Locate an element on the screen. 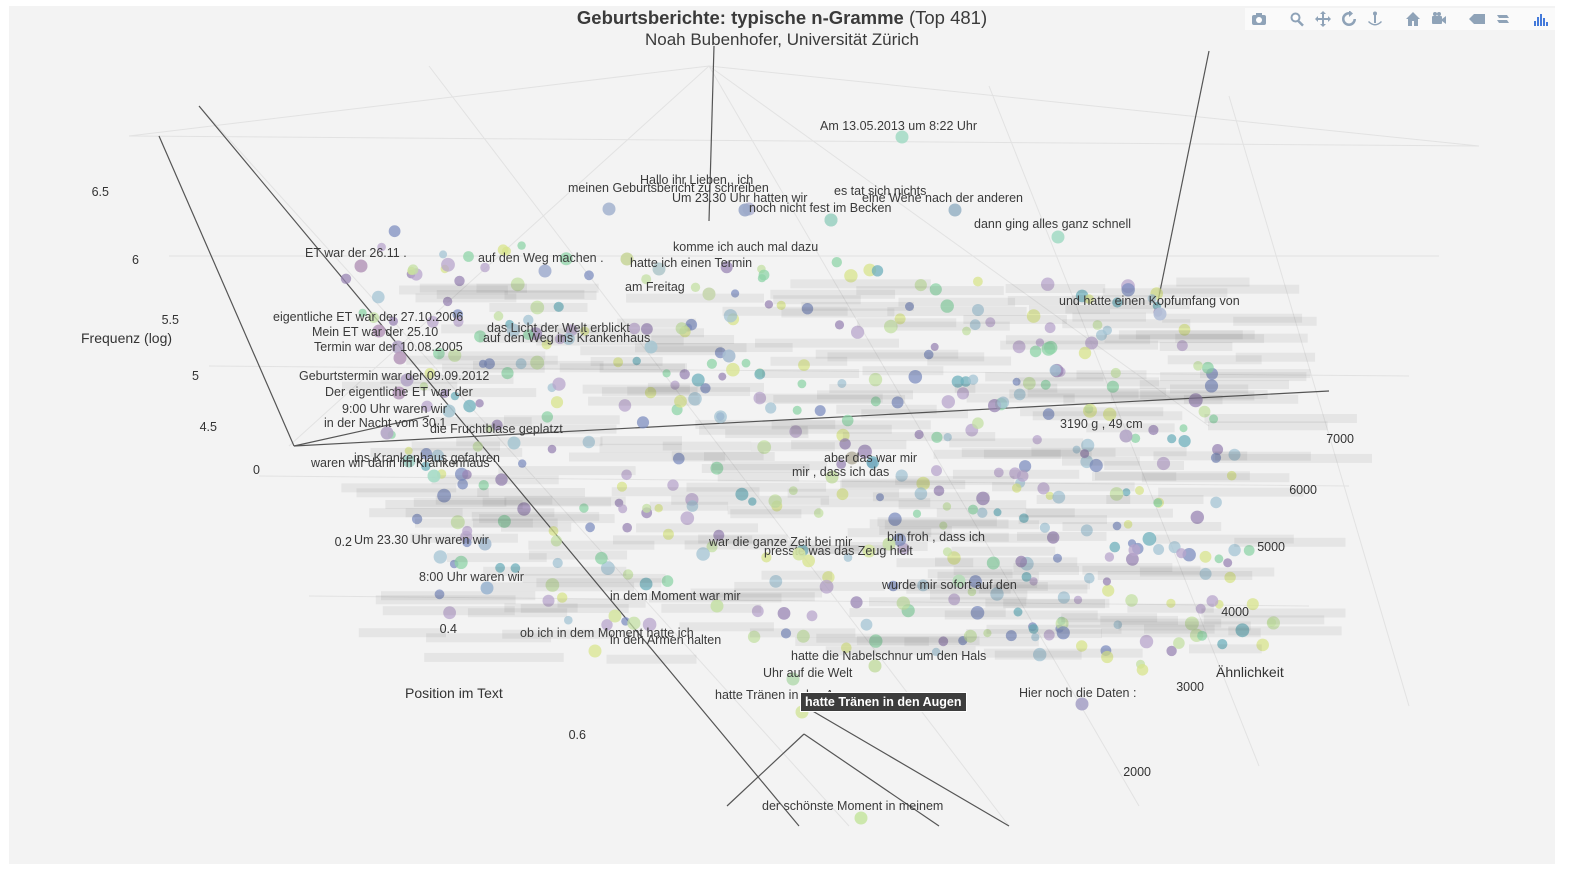  modebar is located at coordinates (1400, 19).